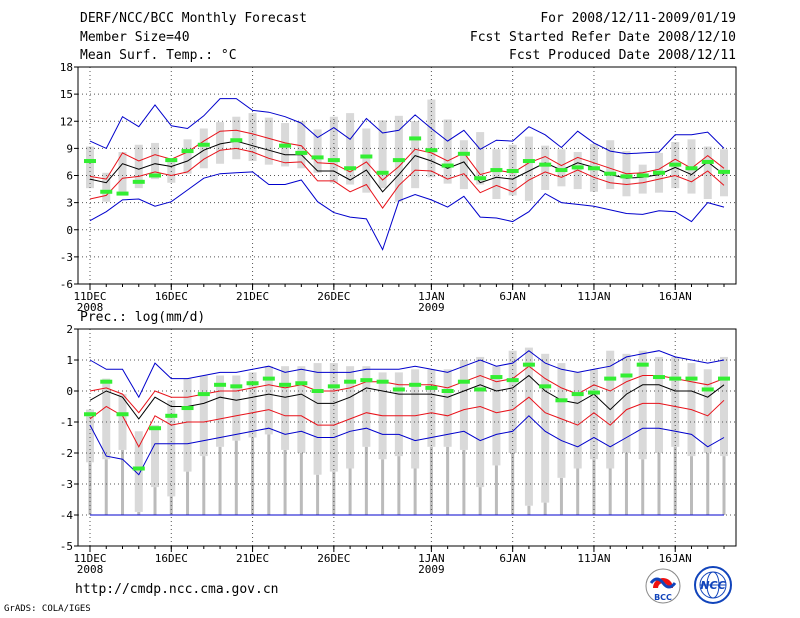  I want to click on y-tick-label: -4, so click(67, 515).